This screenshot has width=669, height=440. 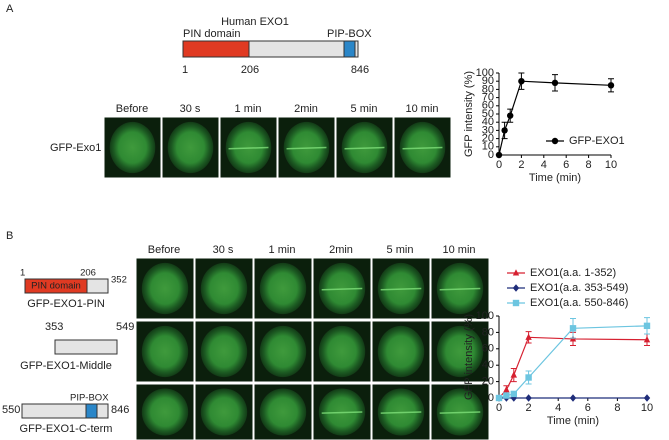 I want to click on y-tick-label: 90, so click(x=488, y=81).